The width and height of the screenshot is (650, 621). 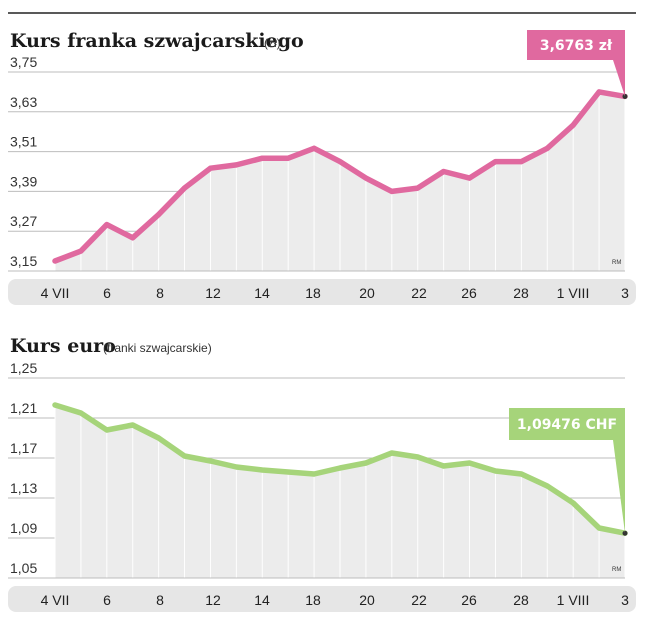 I want to click on eur-x-tick-label: 1 VIII, so click(x=573, y=600).